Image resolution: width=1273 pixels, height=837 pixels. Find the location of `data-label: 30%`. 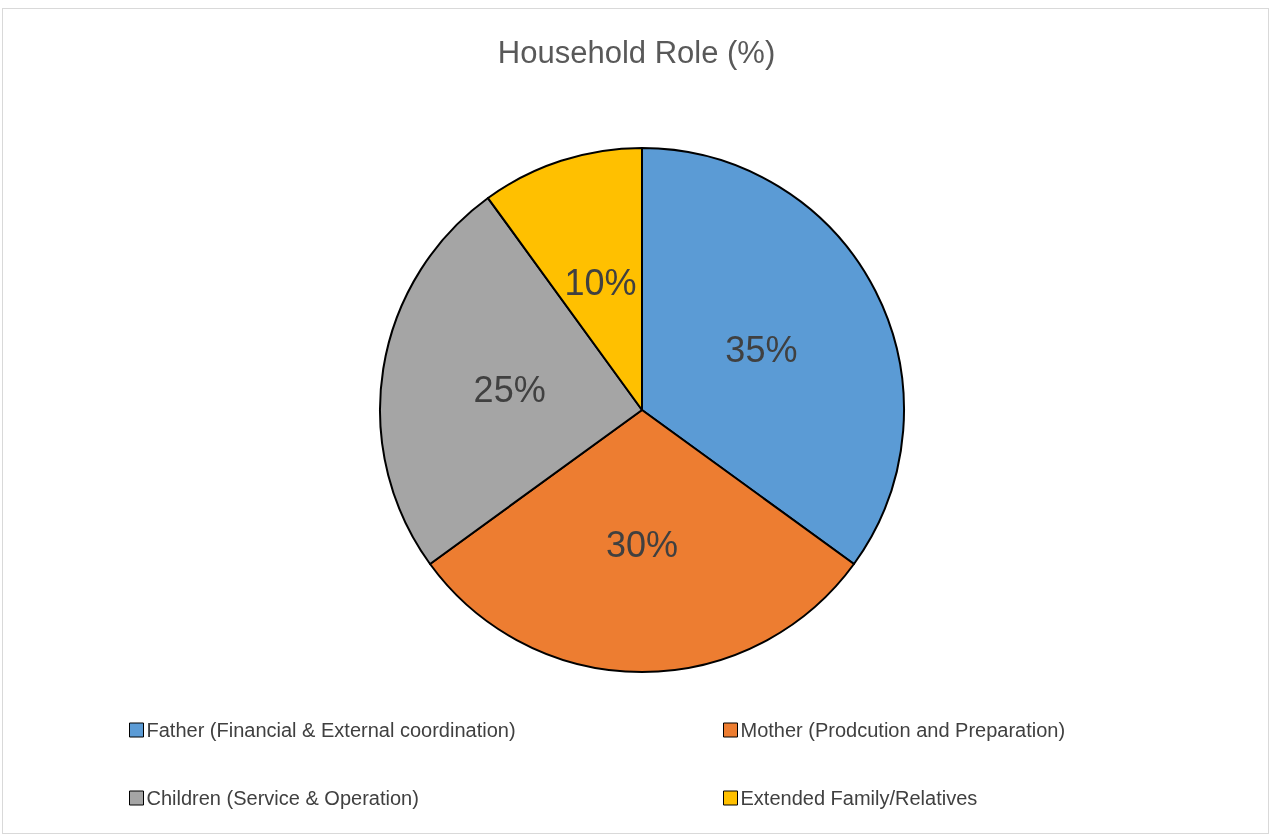

data-label: 30% is located at coordinates (642, 544).